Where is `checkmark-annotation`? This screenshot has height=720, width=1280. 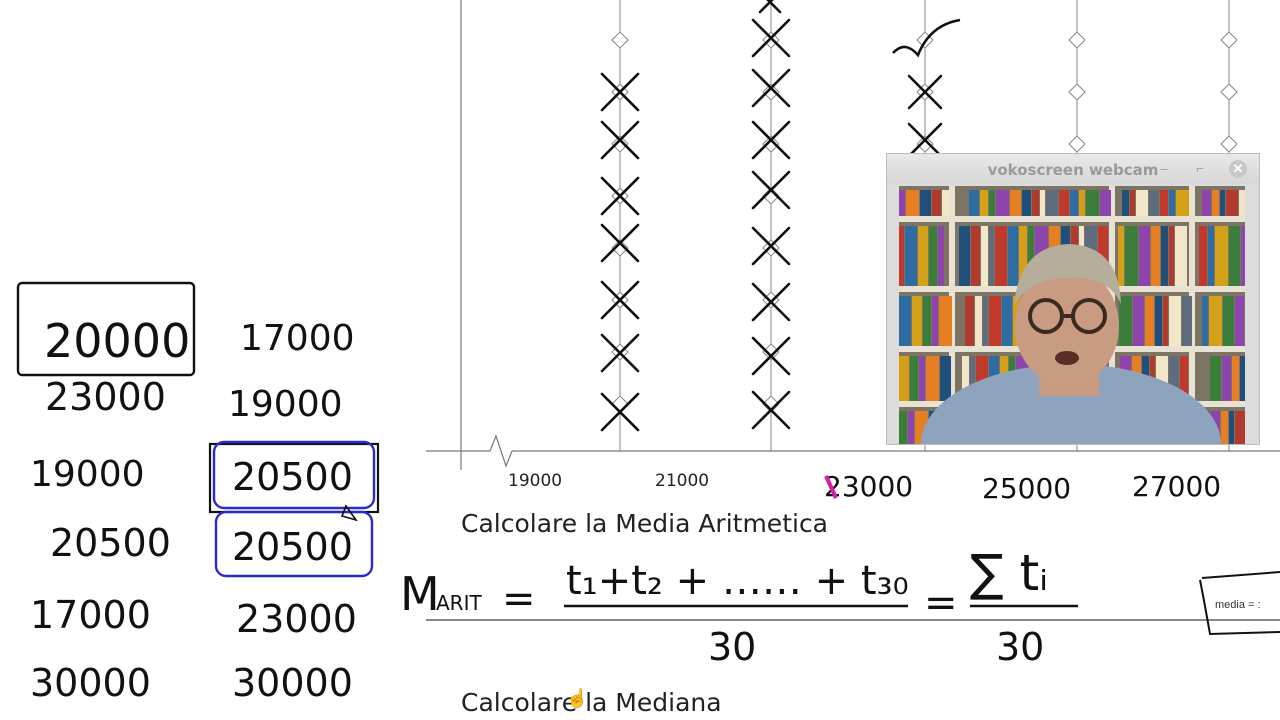 checkmark-annotation is located at coordinates (926, 38).